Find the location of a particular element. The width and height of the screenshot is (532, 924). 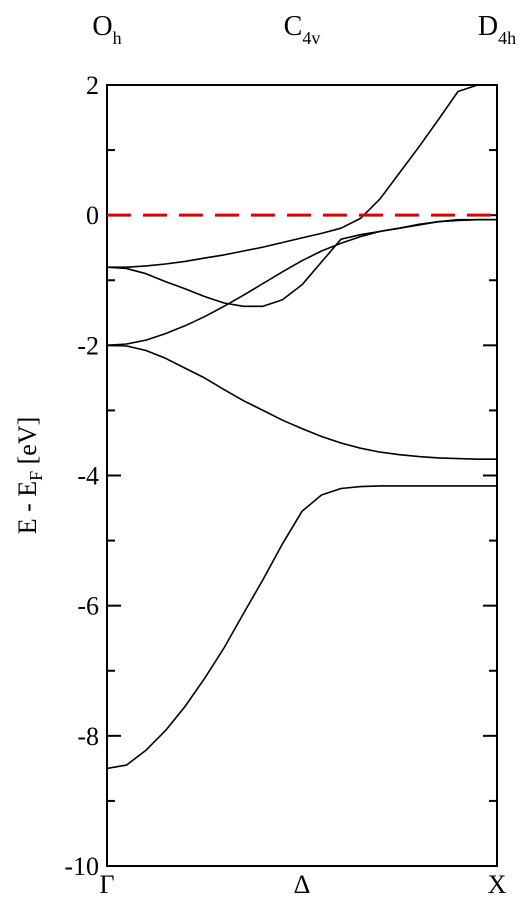

point-group-label: D4h is located at coordinates (497, 29).